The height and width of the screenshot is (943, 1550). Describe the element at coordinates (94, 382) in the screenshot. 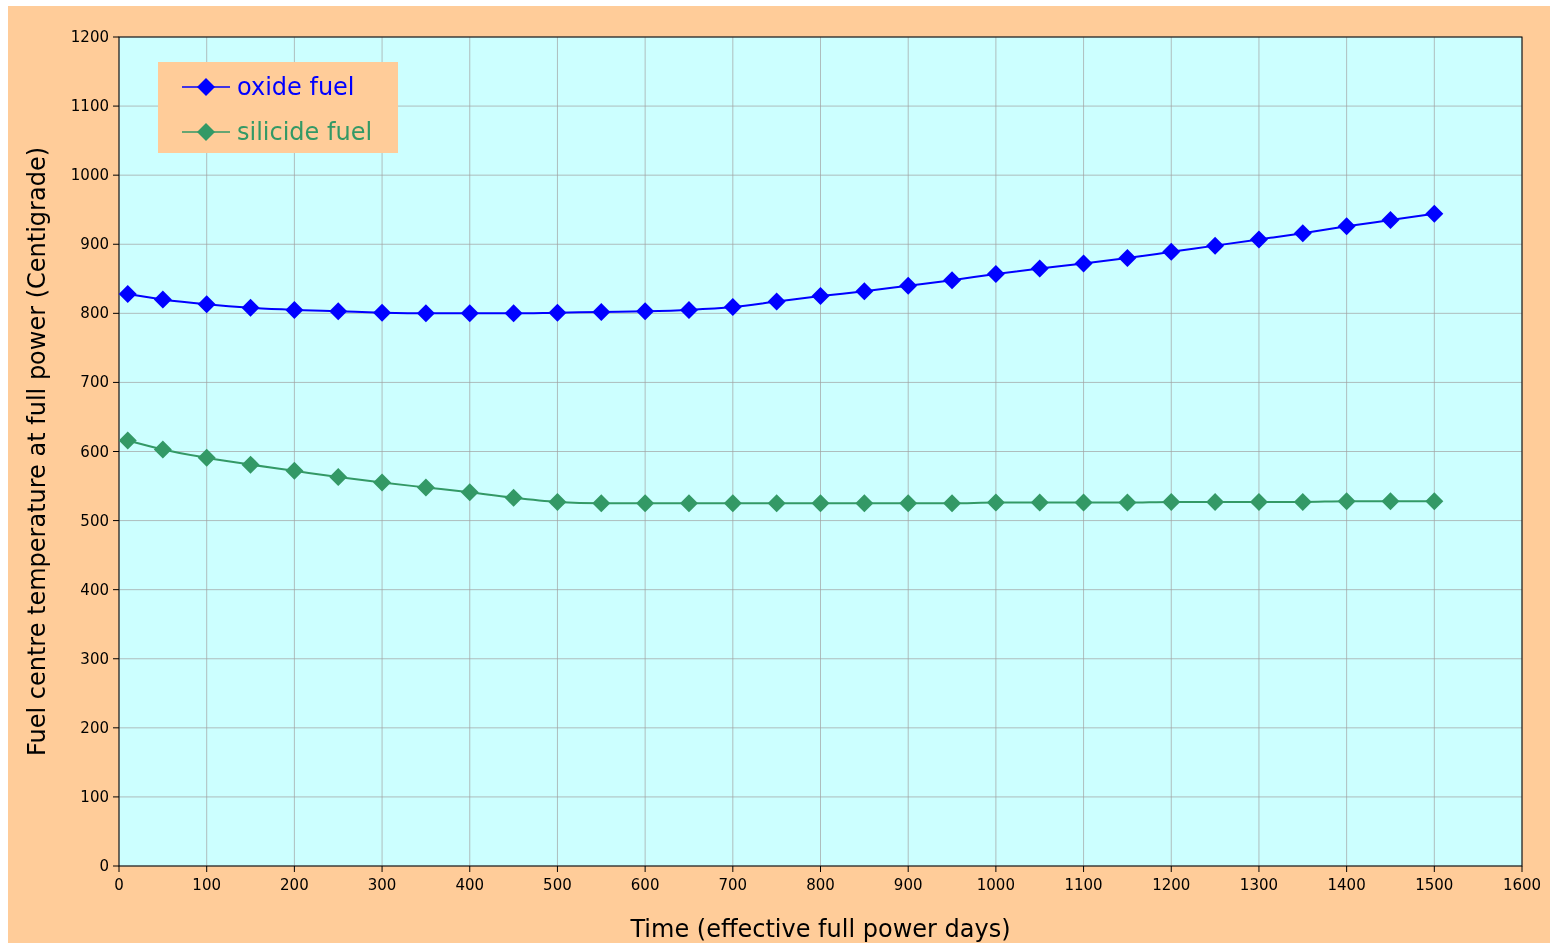

I see `y-tick-label: 700` at that location.